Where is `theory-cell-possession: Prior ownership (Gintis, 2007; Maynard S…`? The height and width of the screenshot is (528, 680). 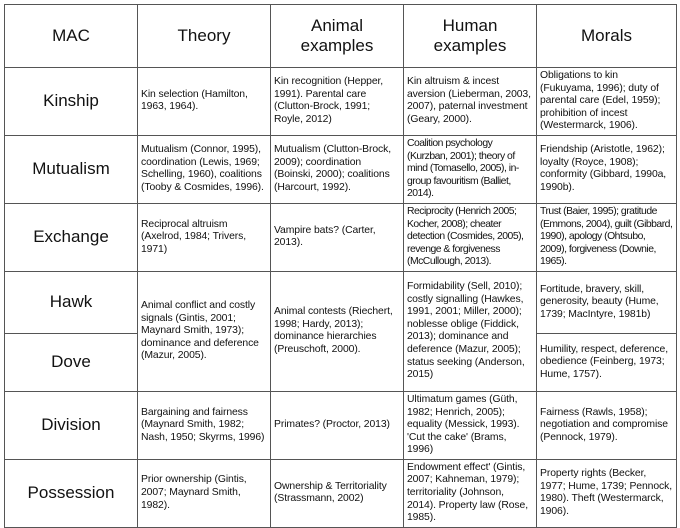 theory-cell-possession: Prior ownership (Gintis, 2007; Maynard S… is located at coordinates (204, 493).